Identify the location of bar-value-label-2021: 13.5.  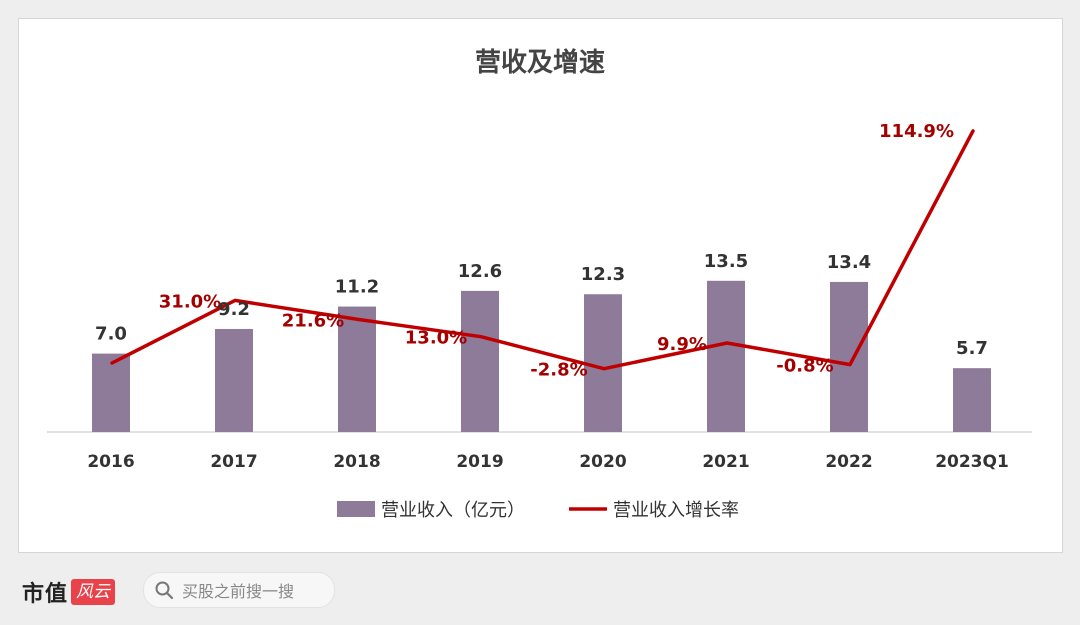
(726, 261).